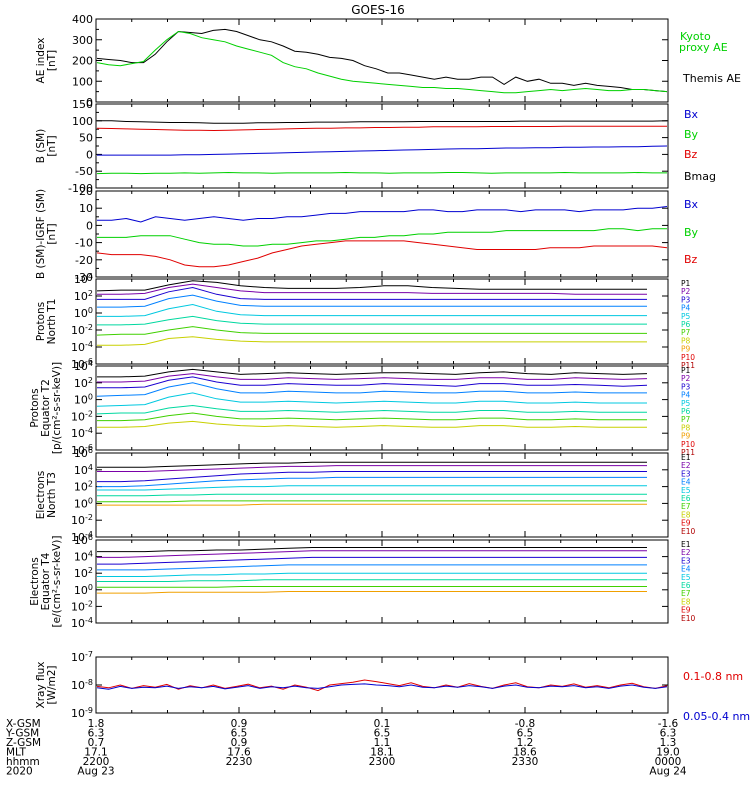 This screenshot has width=750, height=800. Describe the element at coordinates (372, 550) in the screenshot. I see `series-line-e1` at that location.